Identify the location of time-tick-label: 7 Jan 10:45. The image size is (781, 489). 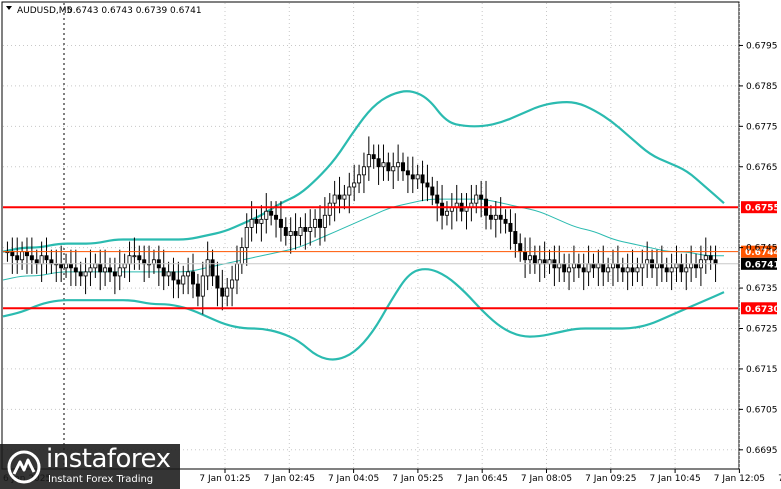
(674, 479).